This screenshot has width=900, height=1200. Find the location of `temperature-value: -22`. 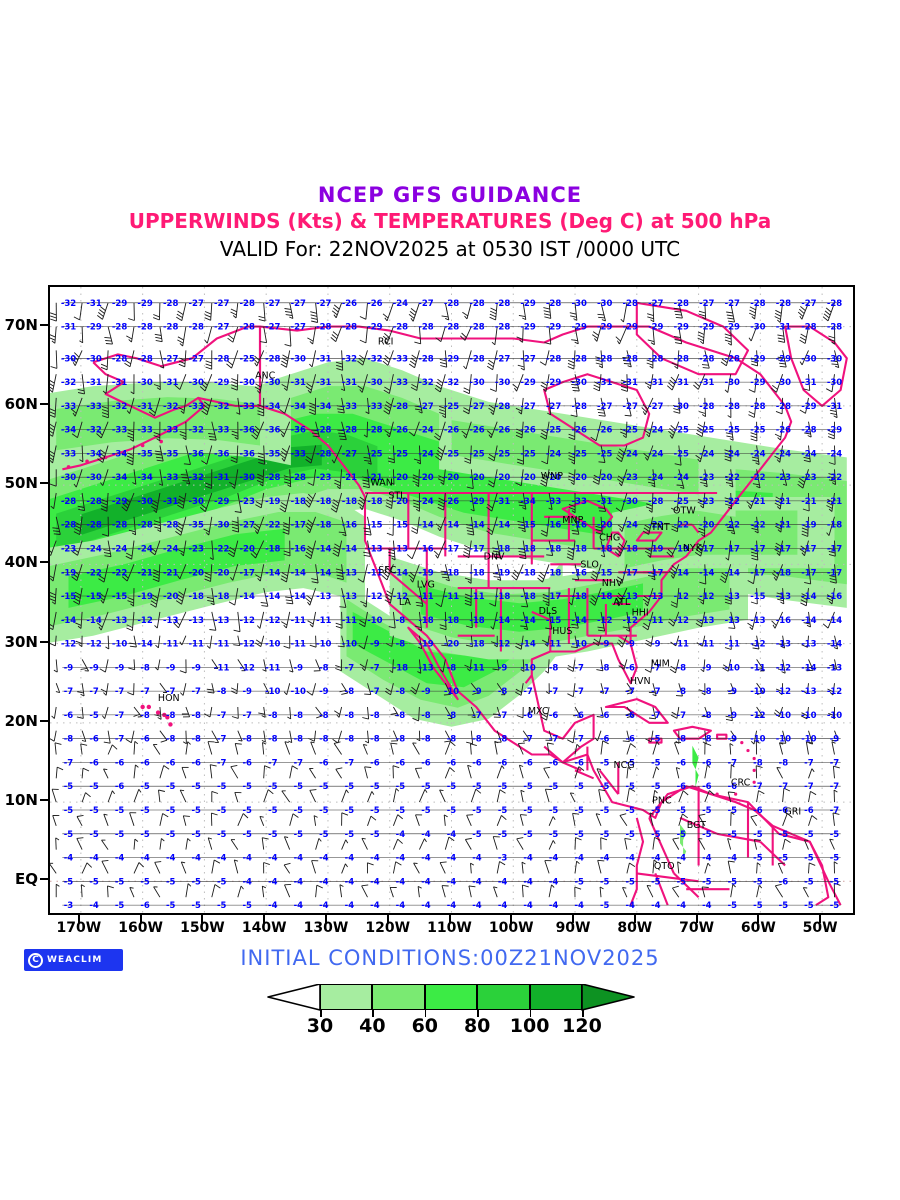

temperature-value: -22 is located at coordinates (732, 502).